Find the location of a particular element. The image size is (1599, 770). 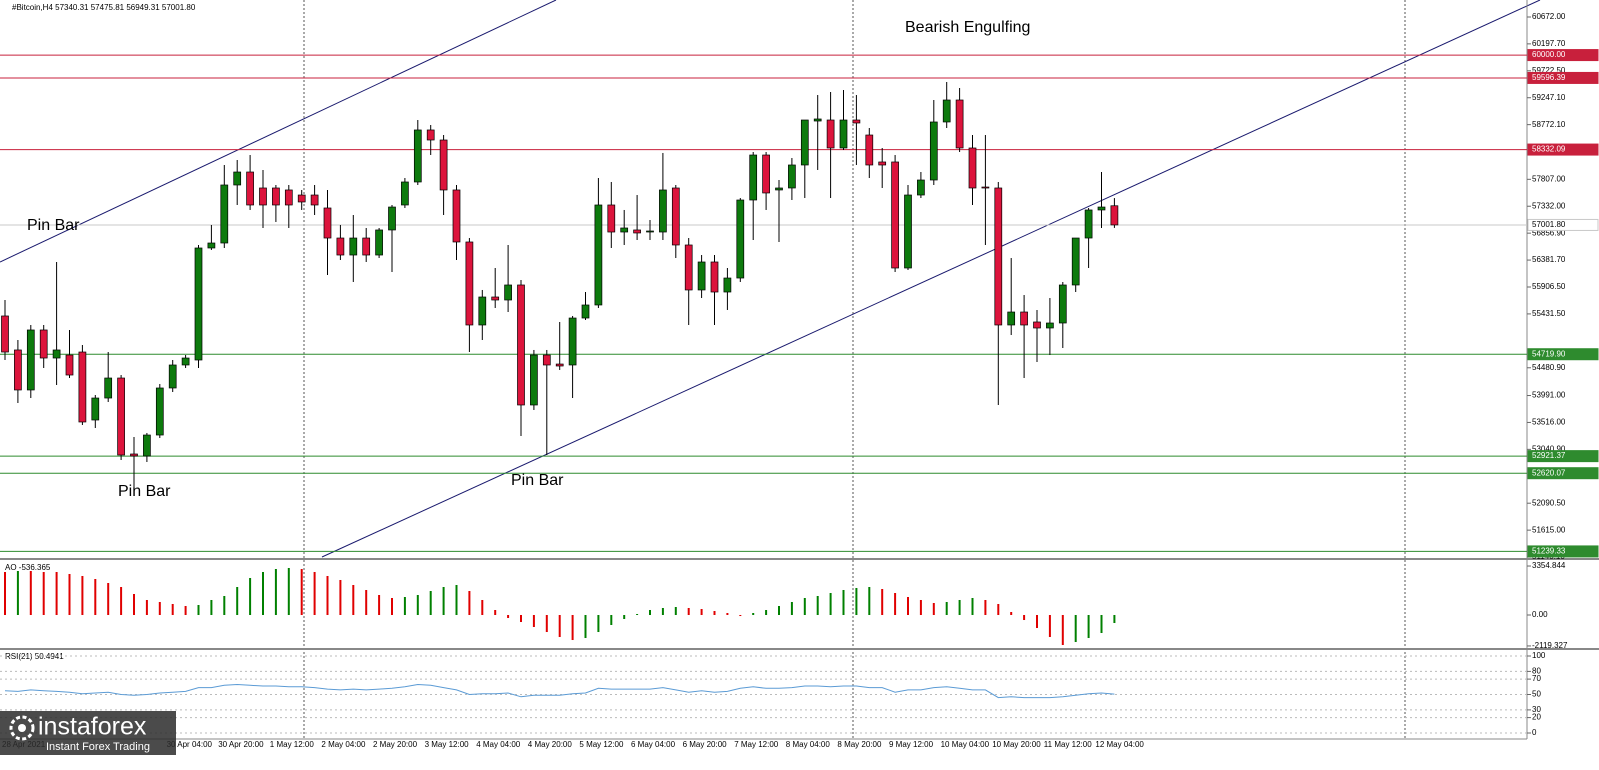

y-tick-label: 53991.00 is located at coordinates (1549, 395).